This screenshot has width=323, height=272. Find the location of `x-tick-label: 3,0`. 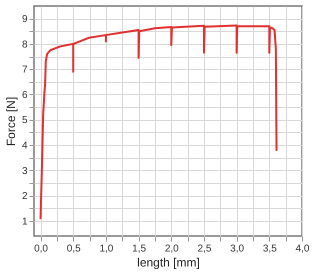

x-tick-label: 3,0 is located at coordinates (237, 249).